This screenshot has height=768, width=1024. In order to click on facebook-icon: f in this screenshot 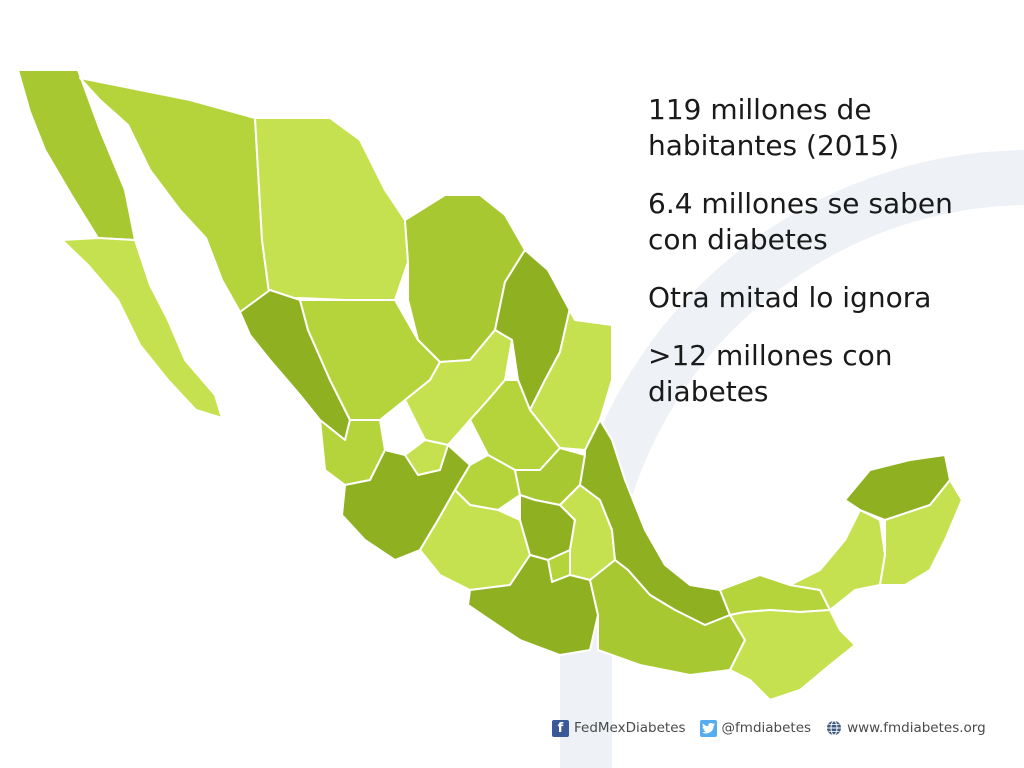, I will do `click(560, 728)`.